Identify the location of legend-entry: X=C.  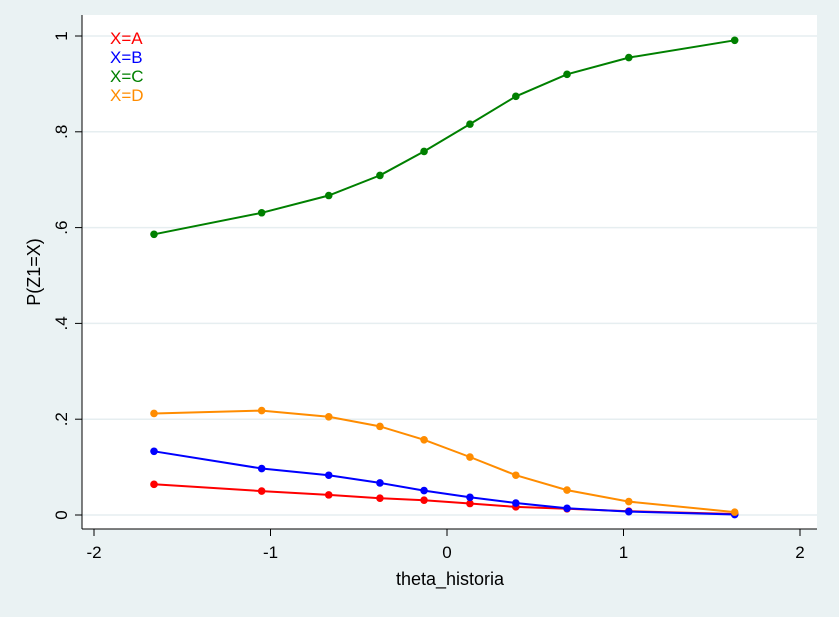
(127, 76).